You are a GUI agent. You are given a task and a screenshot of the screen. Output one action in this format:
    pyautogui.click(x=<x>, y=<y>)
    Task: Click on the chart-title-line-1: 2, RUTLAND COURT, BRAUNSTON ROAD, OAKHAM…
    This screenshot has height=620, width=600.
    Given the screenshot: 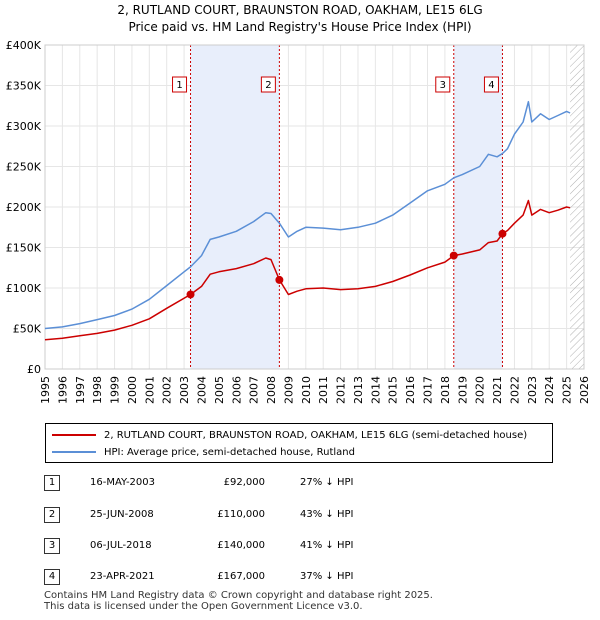 What is the action you would take?
    pyautogui.click(x=300, y=10)
    